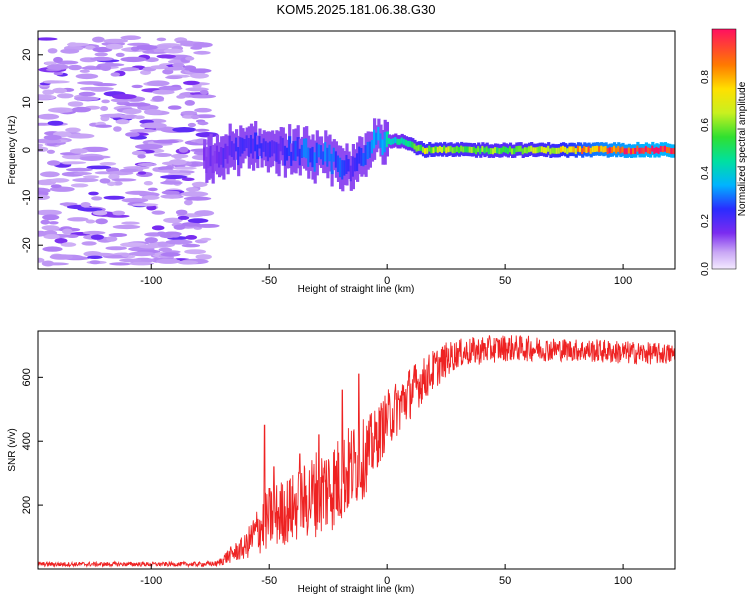  I want to click on spectrogram-x-label: Height of straight line (km), so click(356, 289).